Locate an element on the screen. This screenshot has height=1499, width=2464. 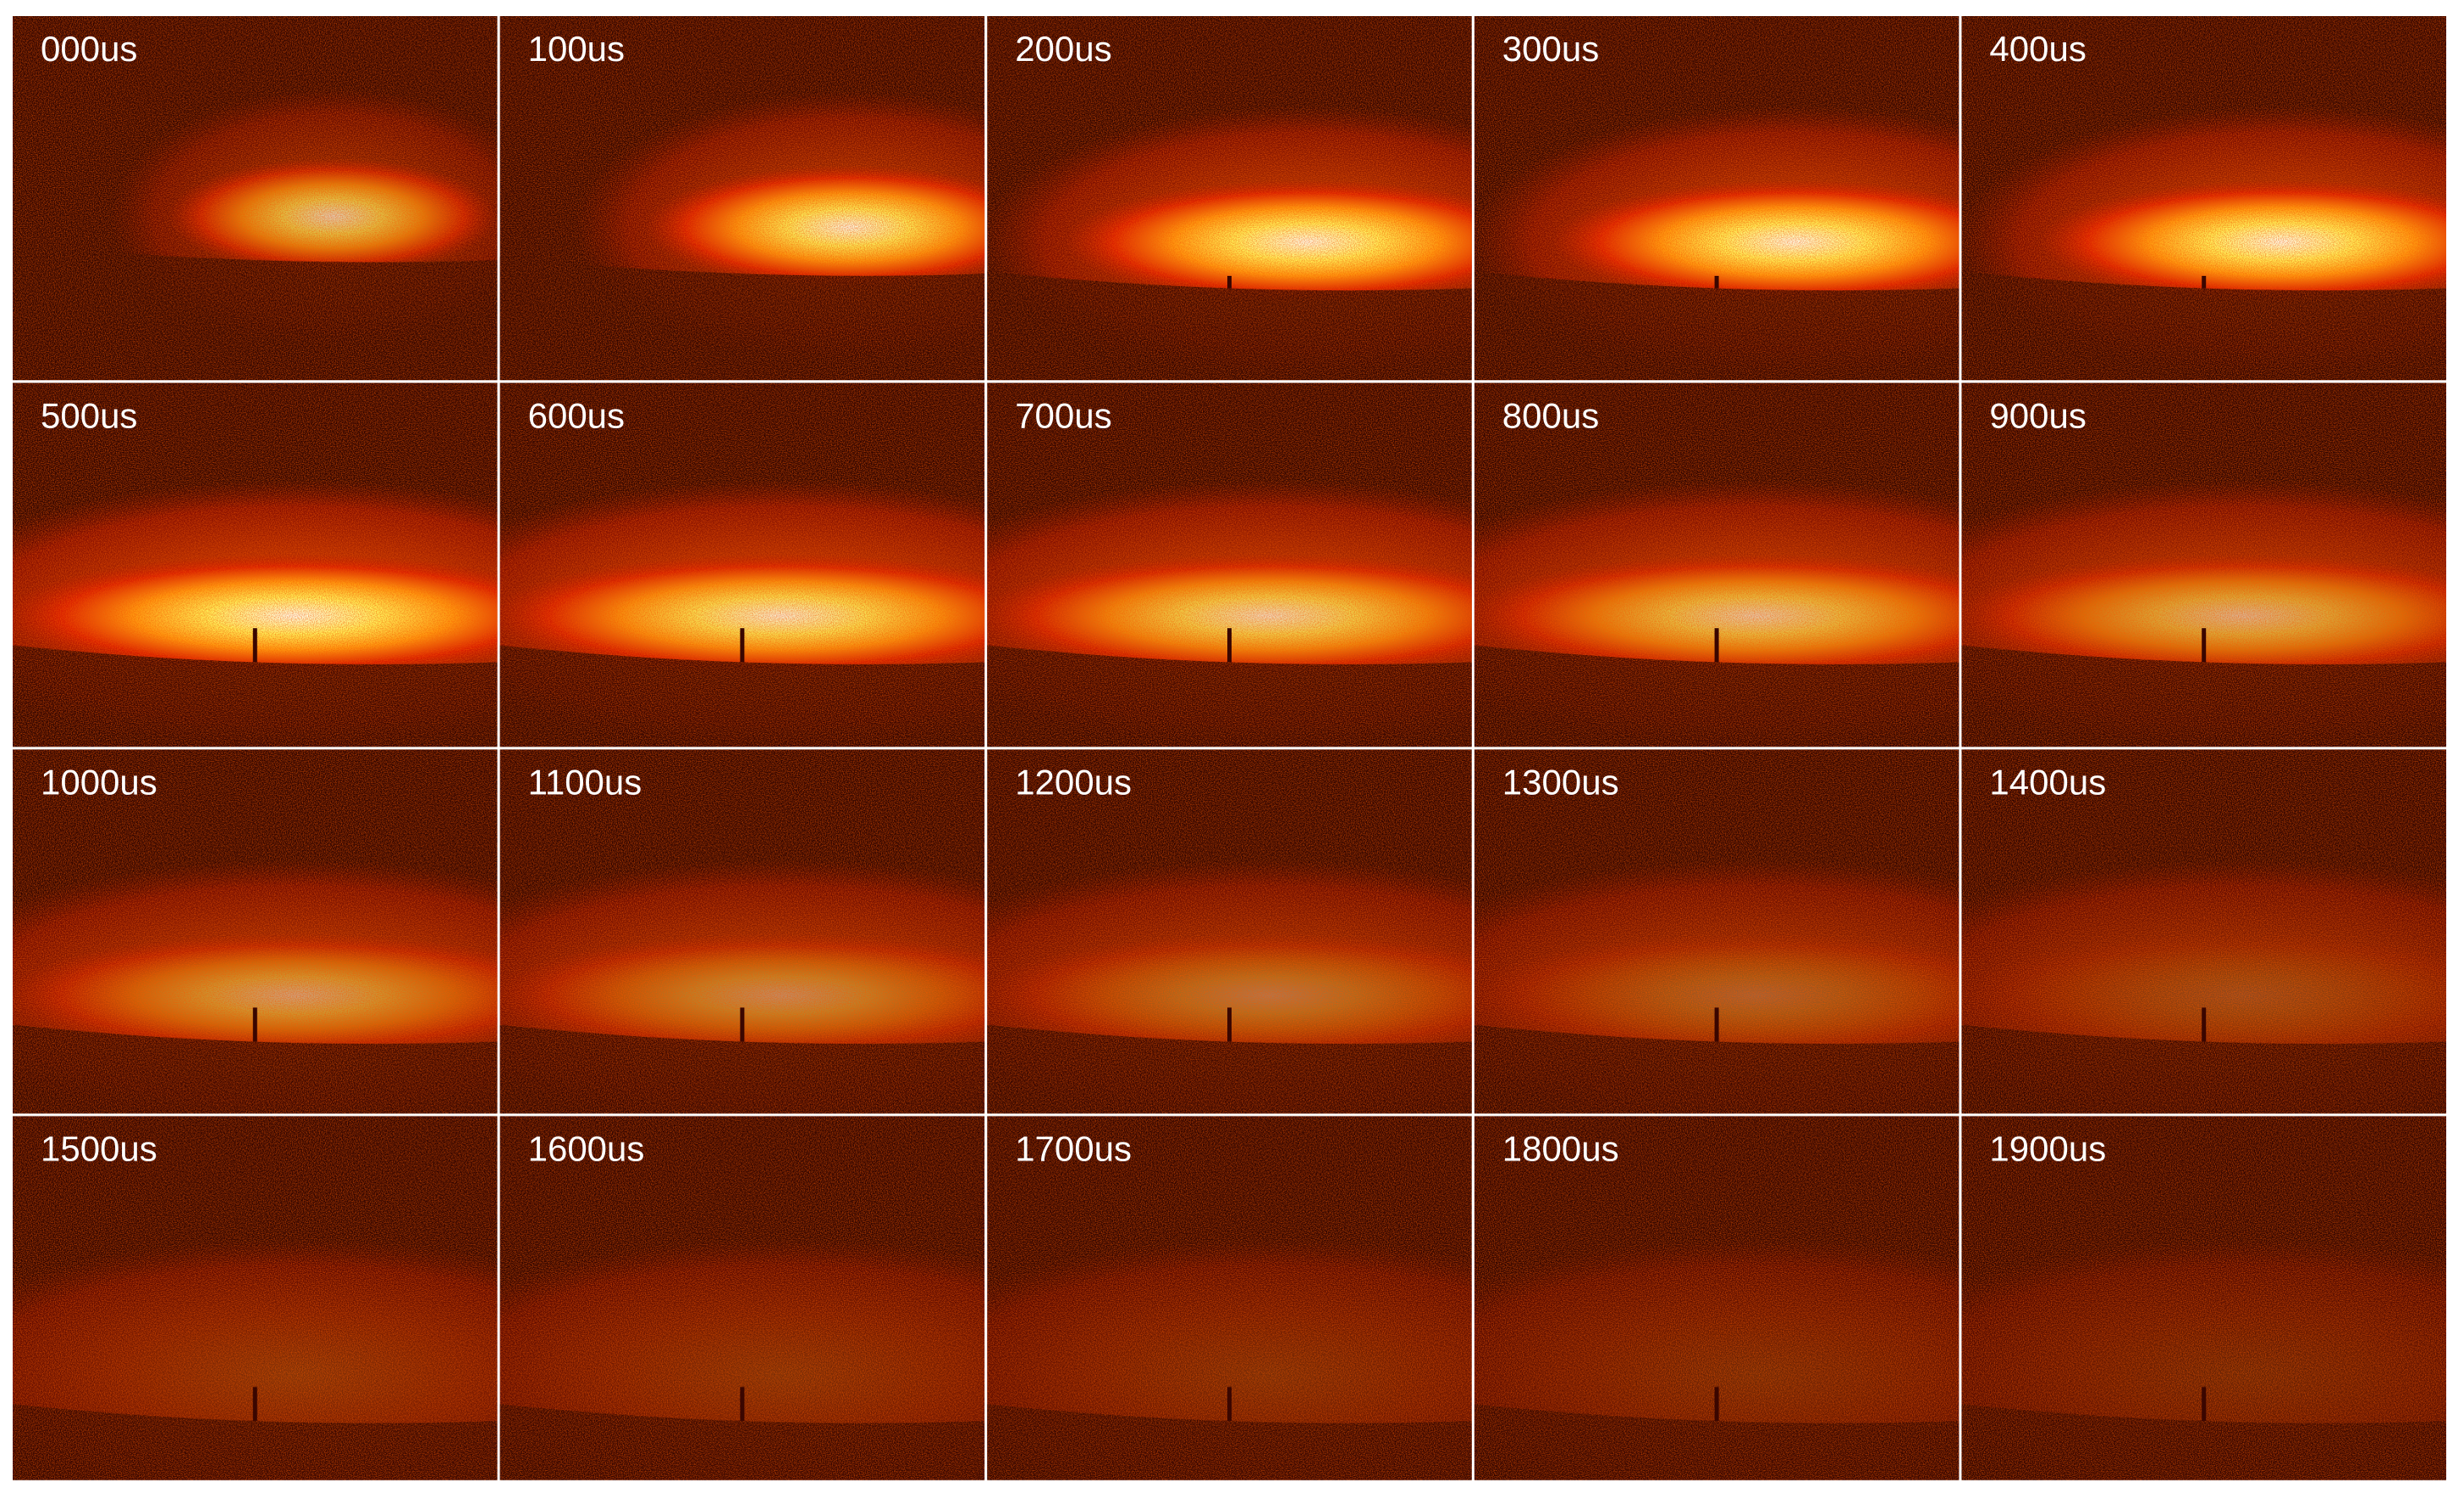
frame: 200us is located at coordinates (1229, 198).